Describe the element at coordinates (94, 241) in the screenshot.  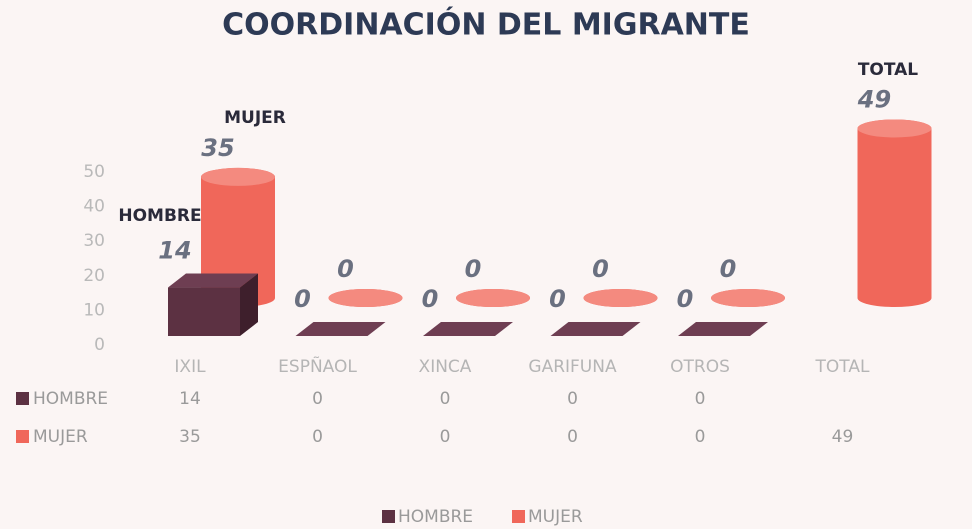
I see `y-tick-label: 30` at that location.